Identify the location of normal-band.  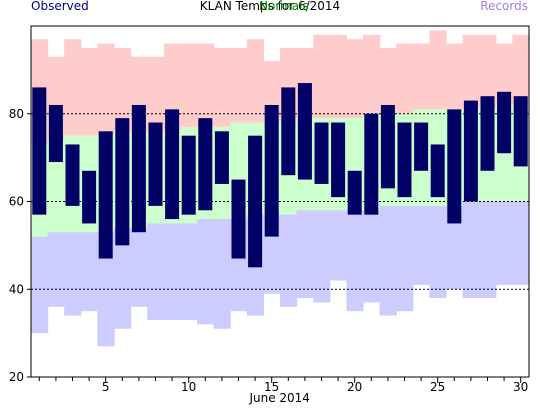
(56, 186).